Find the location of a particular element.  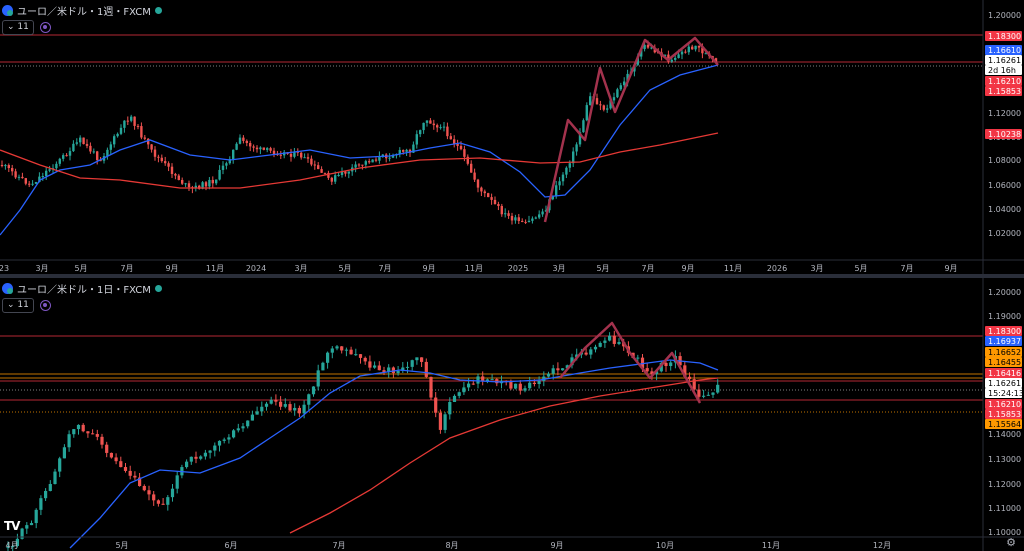

price-axis-label: 1.06000 is located at coordinates (1004, 185).